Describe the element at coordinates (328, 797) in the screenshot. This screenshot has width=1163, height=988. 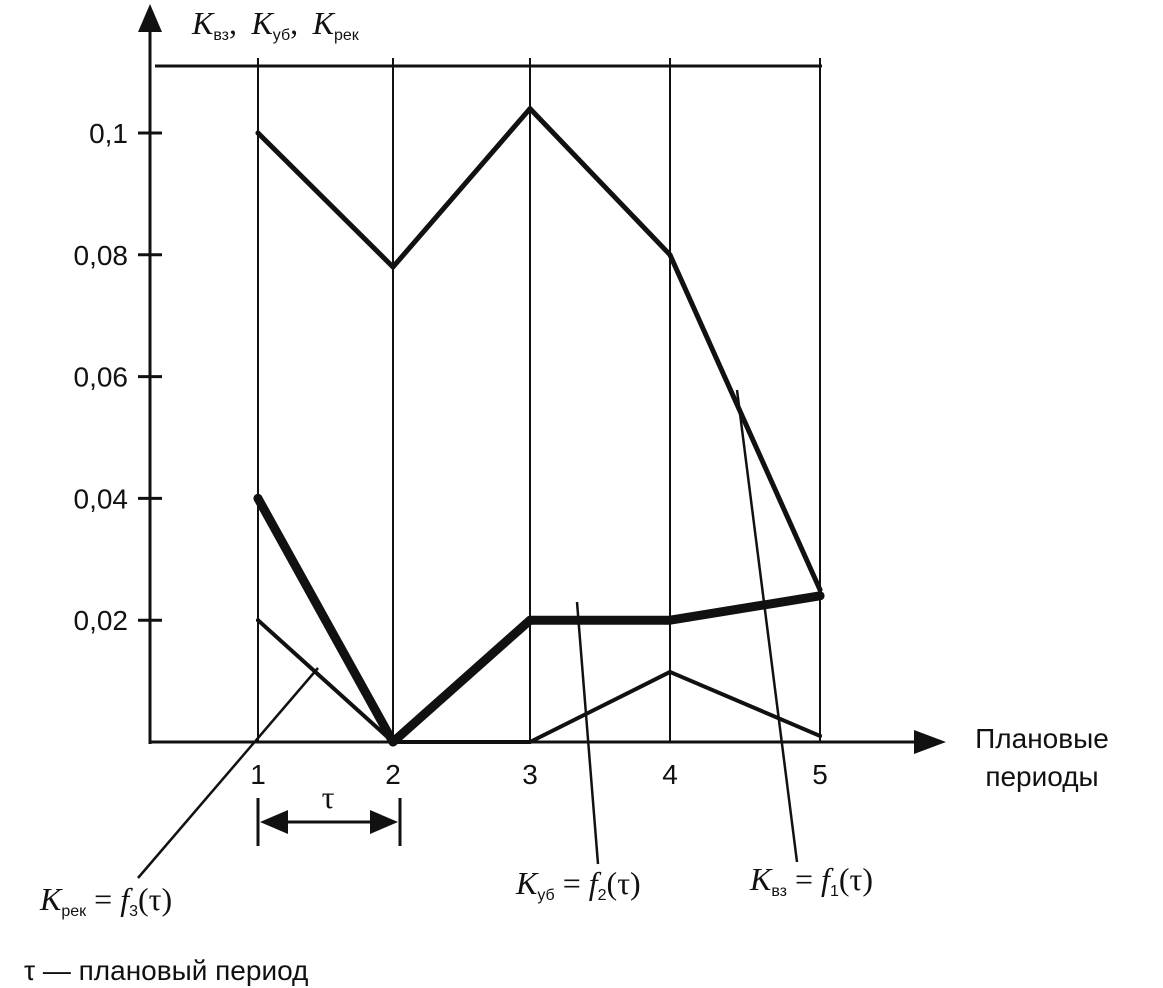
I see `tau-symbol: τ` at that location.